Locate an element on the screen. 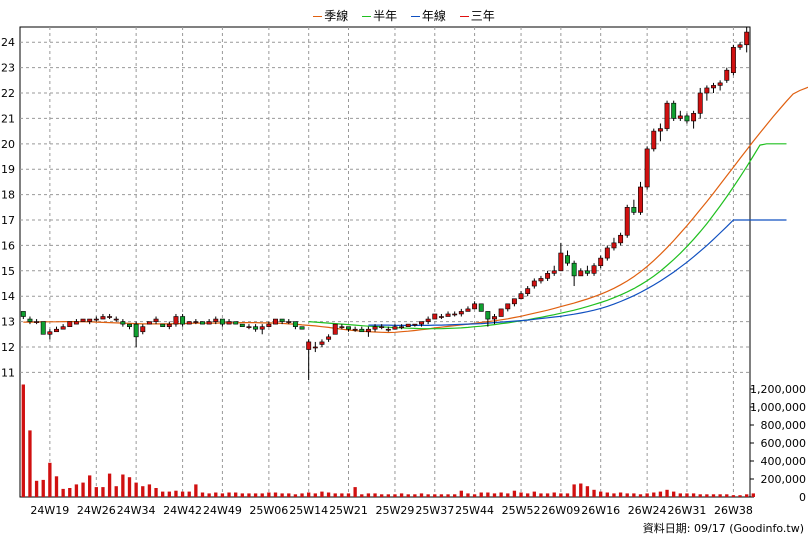 The width and height of the screenshot is (808, 540). data-date-label: 資料日期: 09/17 (Goodinfo.tw) is located at coordinates (723, 528).